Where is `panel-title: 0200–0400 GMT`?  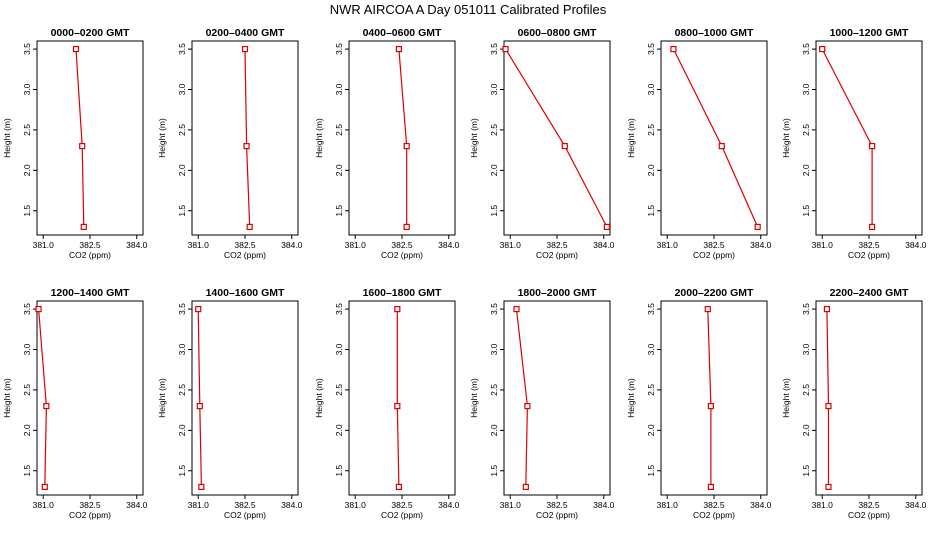
panel-title: 0200–0400 GMT is located at coordinates (245, 33).